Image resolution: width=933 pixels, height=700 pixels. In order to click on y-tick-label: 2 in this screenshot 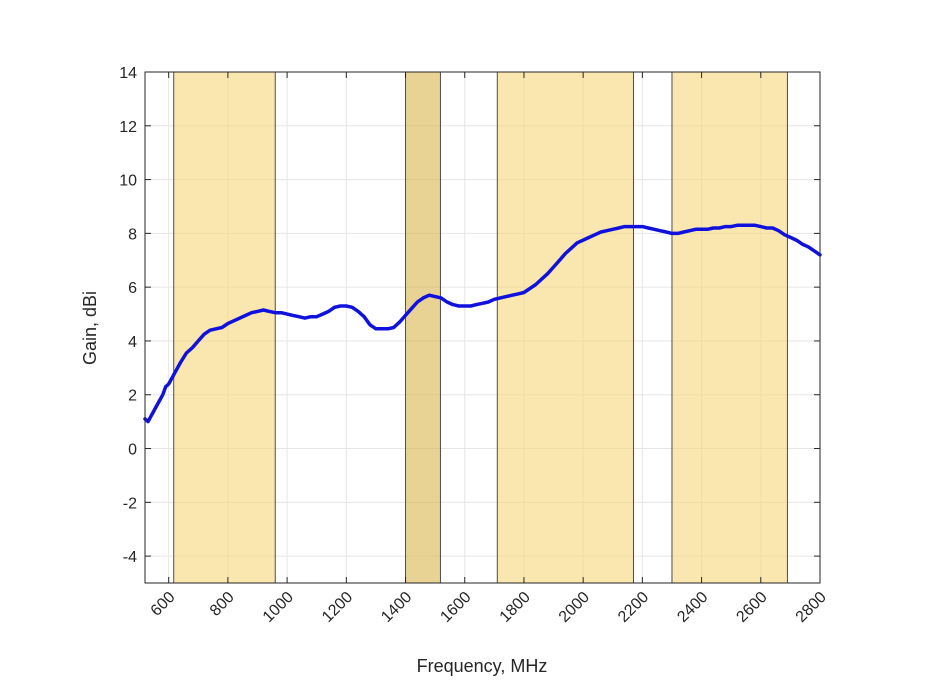, I will do `click(132, 396)`.